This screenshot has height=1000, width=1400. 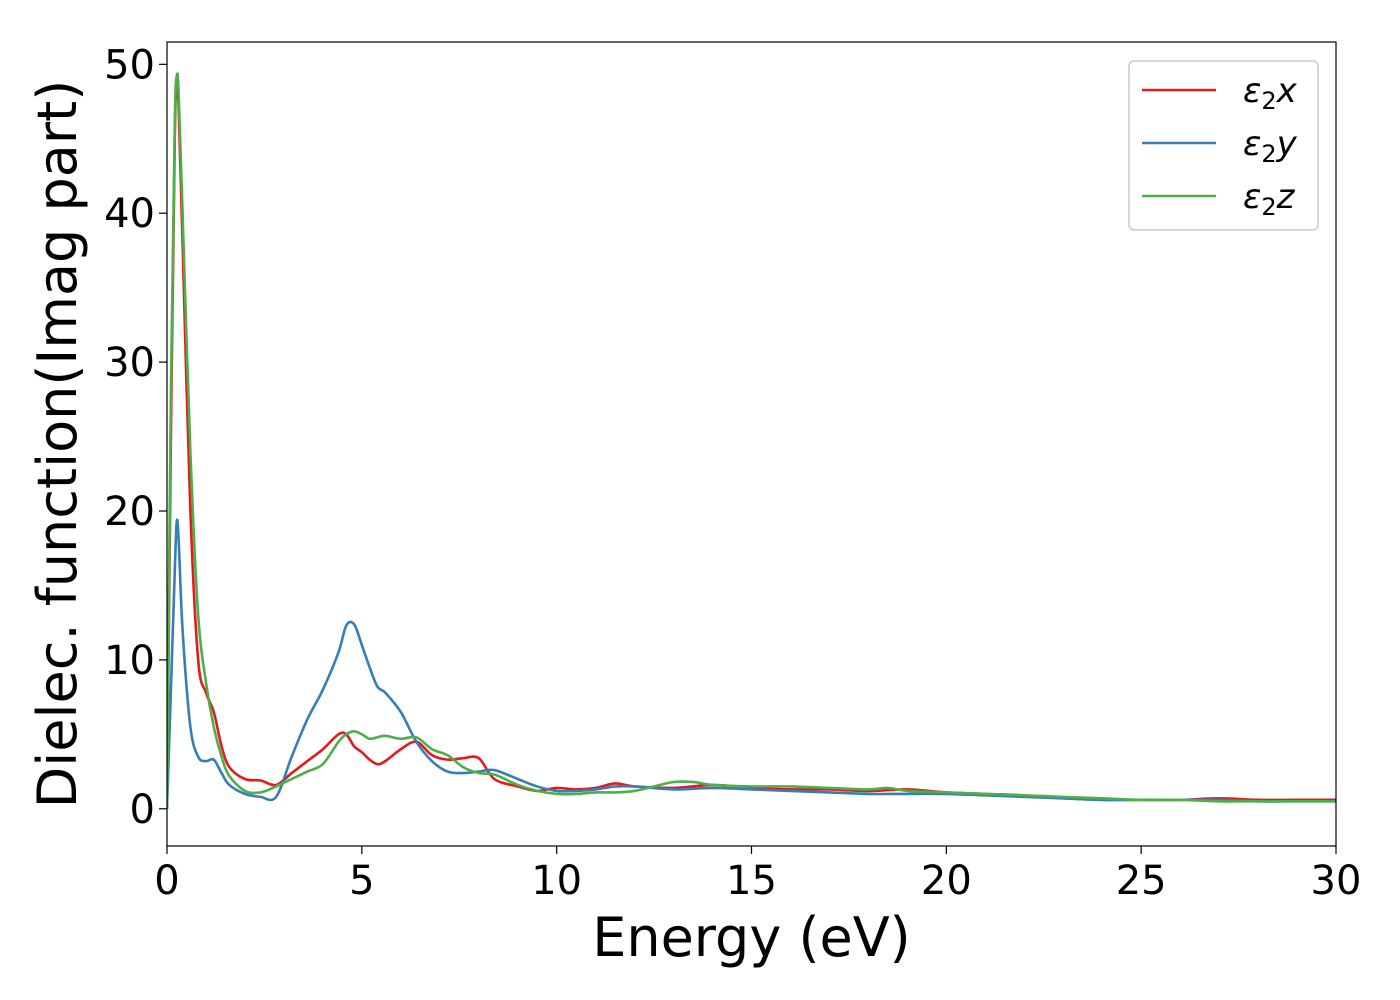 I want to click on legend-item-x: ε2x, so click(x=1220, y=93).